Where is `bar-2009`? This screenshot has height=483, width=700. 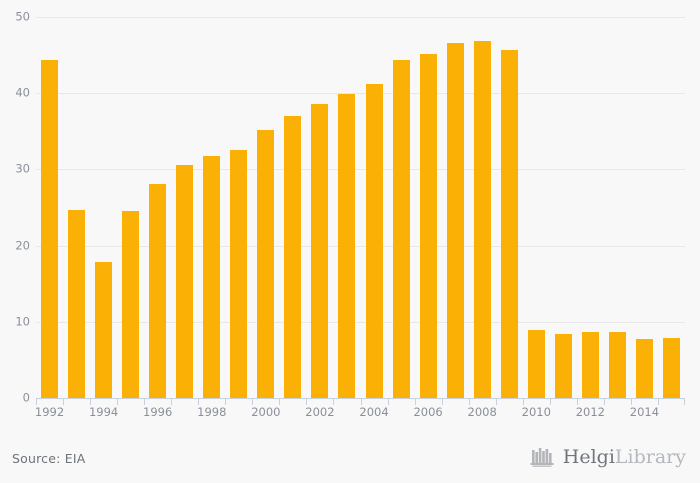
bar-2009 is located at coordinates (509, 223).